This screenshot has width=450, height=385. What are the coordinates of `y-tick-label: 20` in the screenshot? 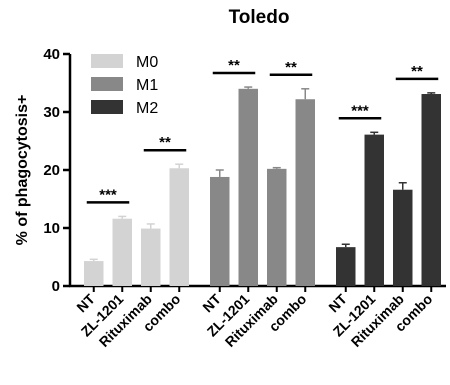 It's located at (51, 170).